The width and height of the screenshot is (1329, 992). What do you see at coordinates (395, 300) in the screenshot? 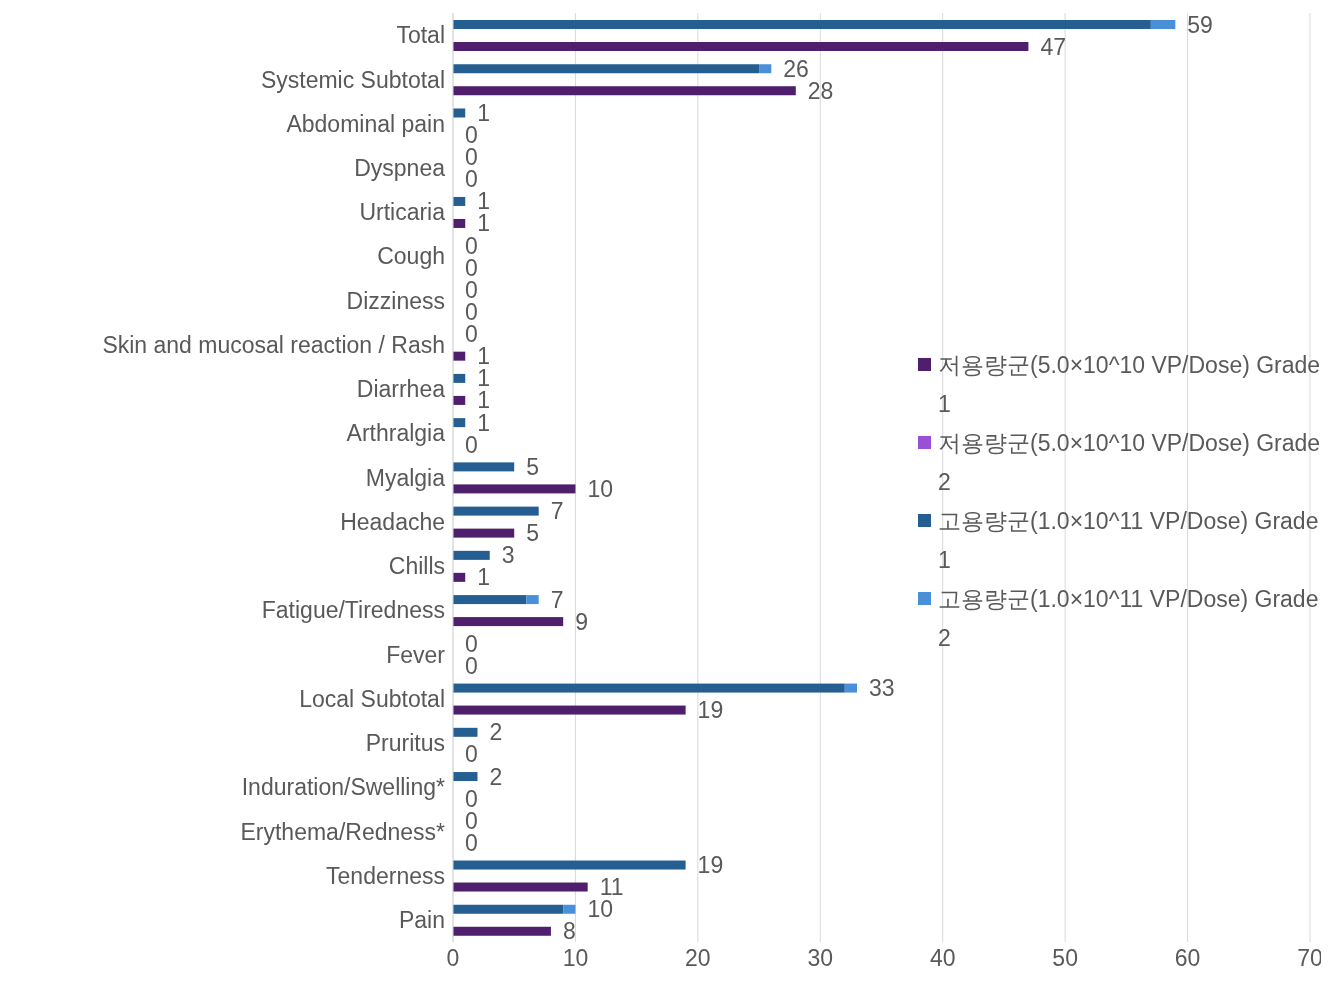
I see `y-tick-label: Dizziness` at bounding box center [395, 300].